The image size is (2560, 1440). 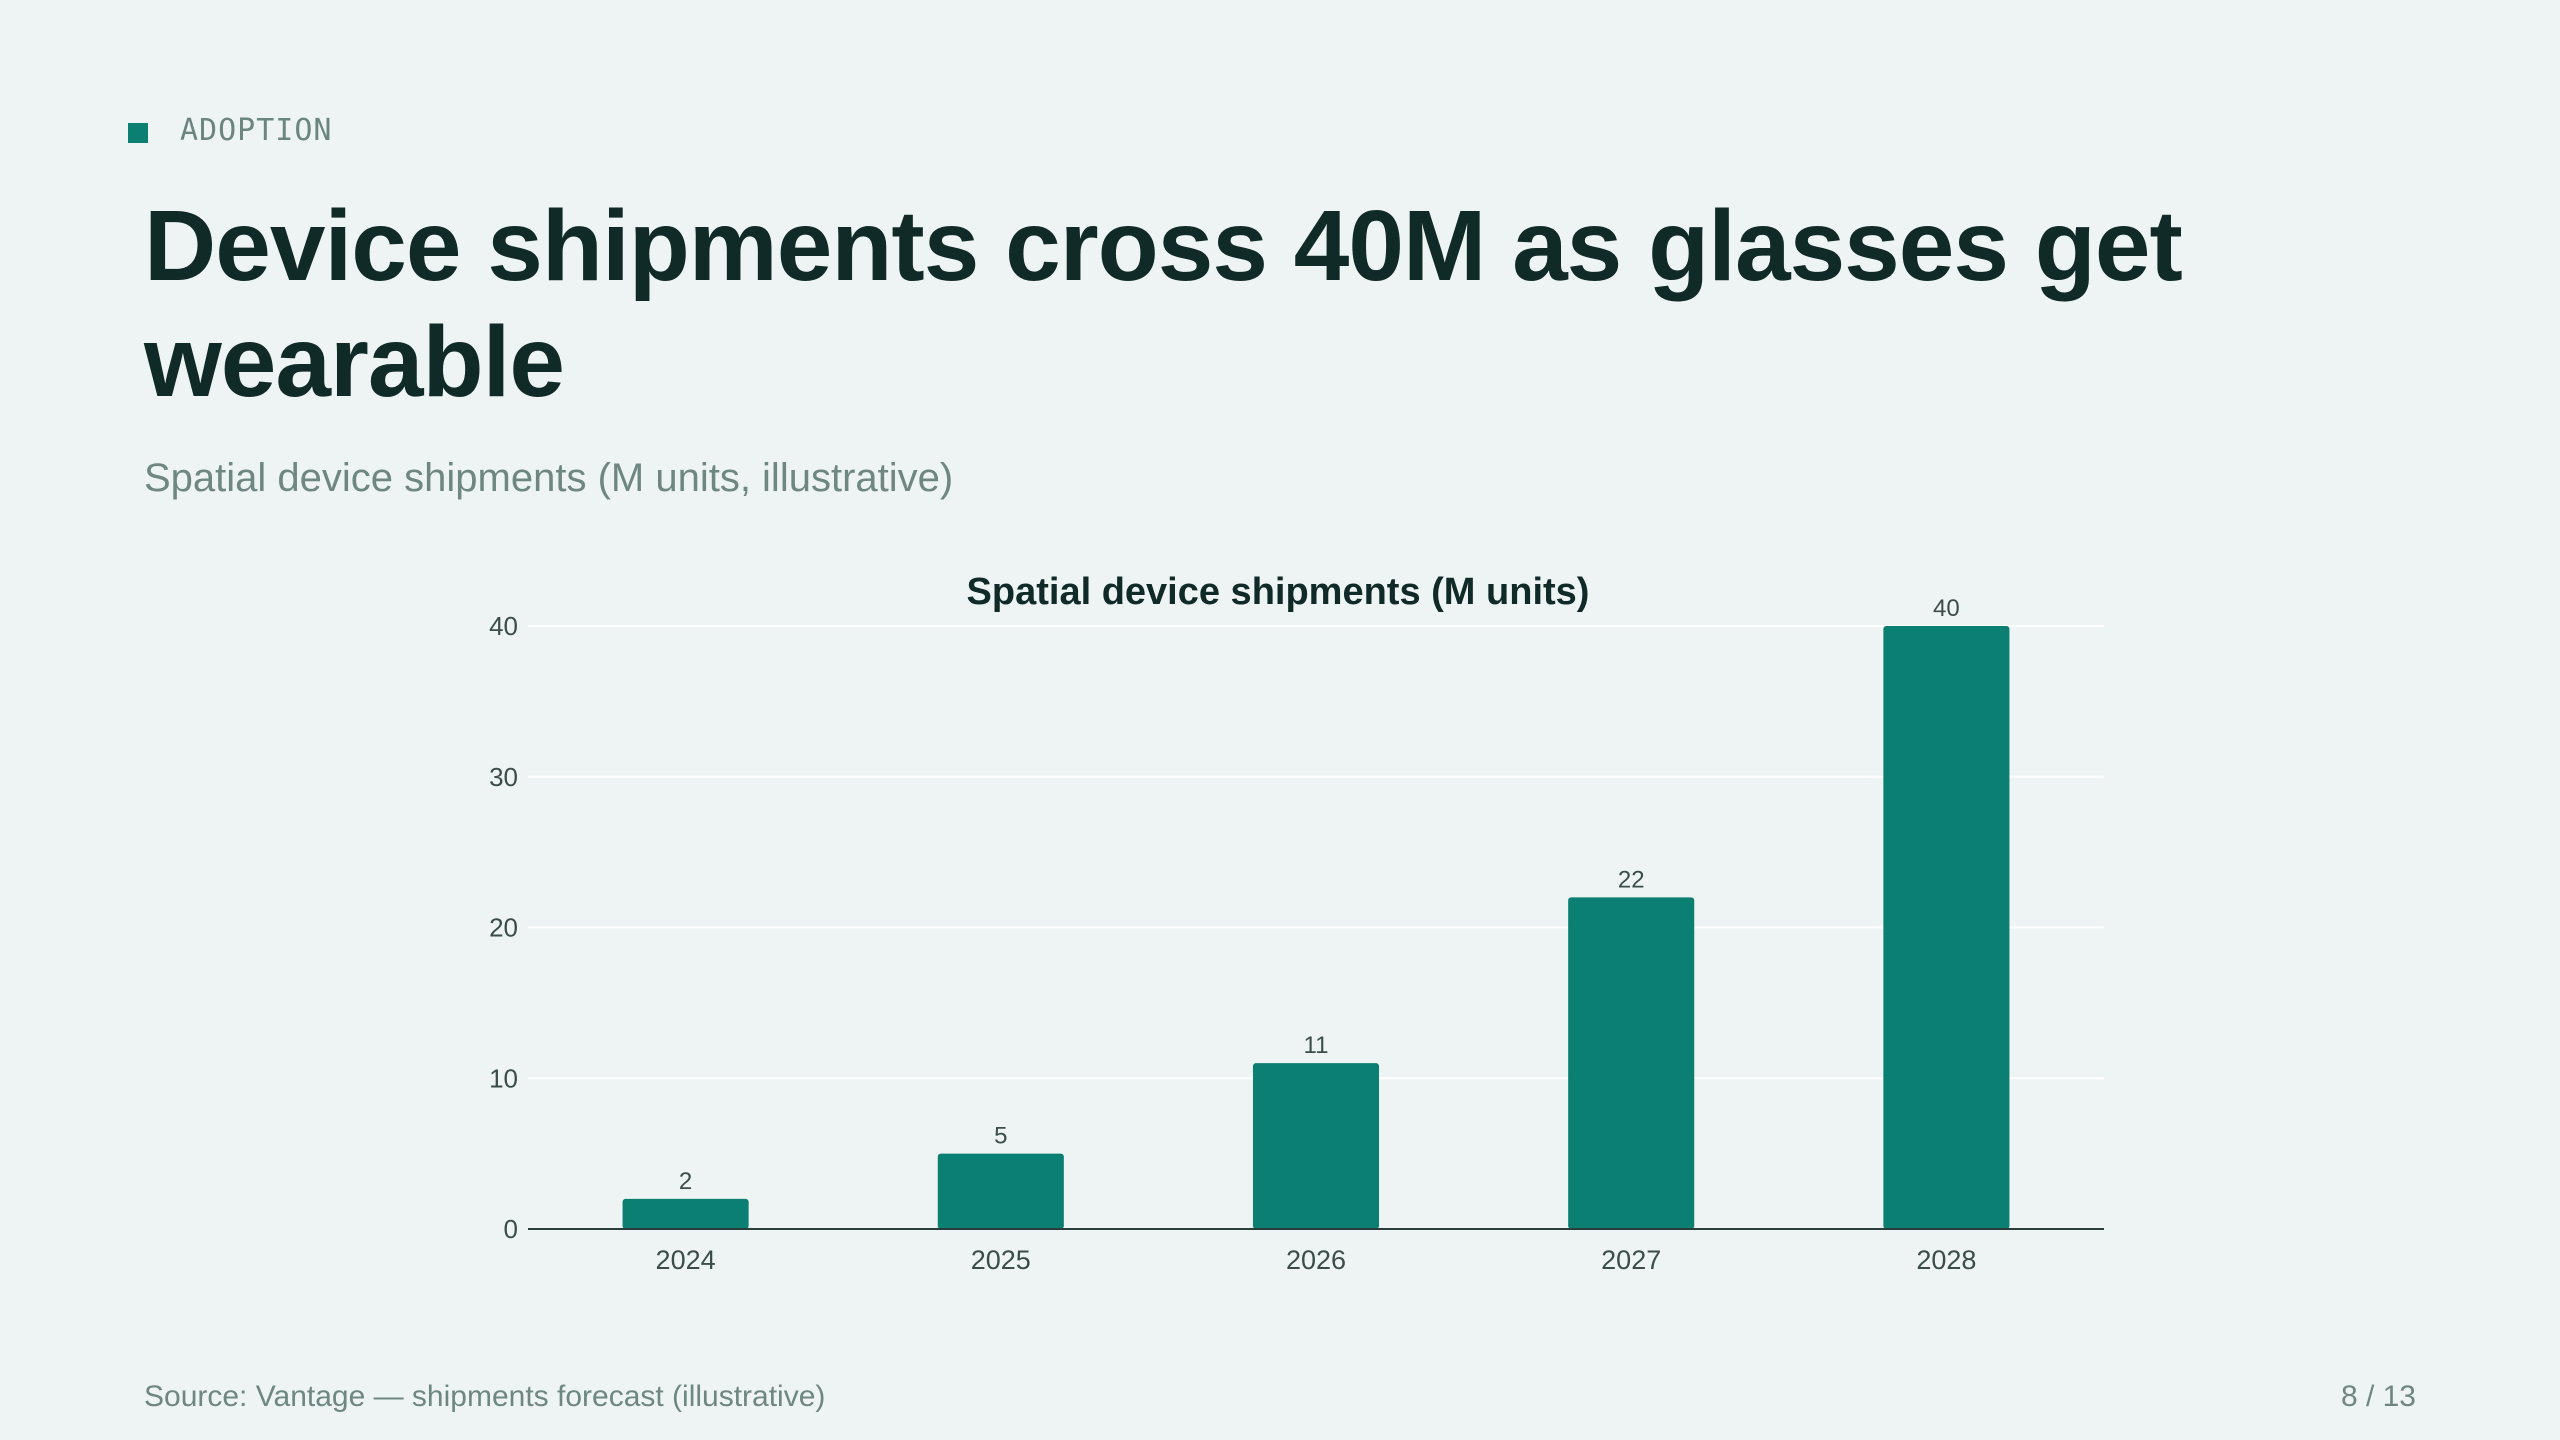 I want to click on chart-title: Spatial device shipments (M units), so click(x=1278, y=592).